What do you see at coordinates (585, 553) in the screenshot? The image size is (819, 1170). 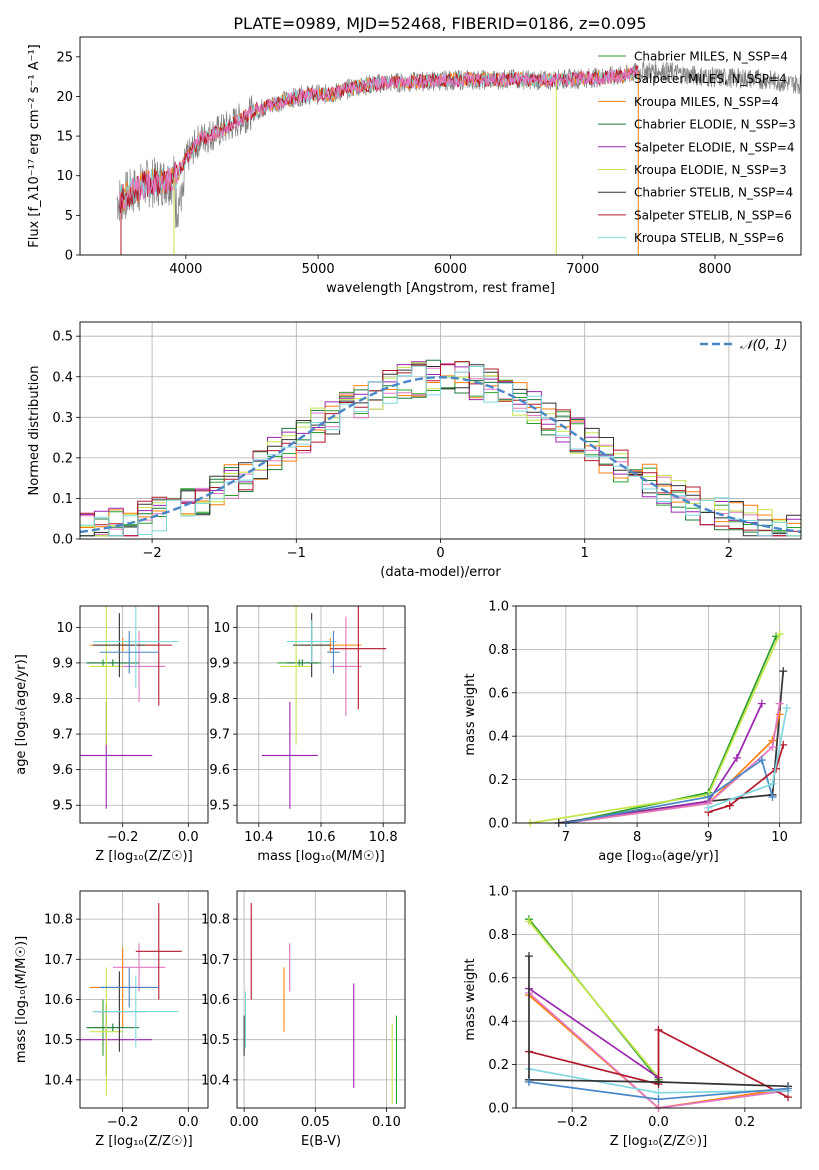 I see `x-tick-label: 1` at bounding box center [585, 553].